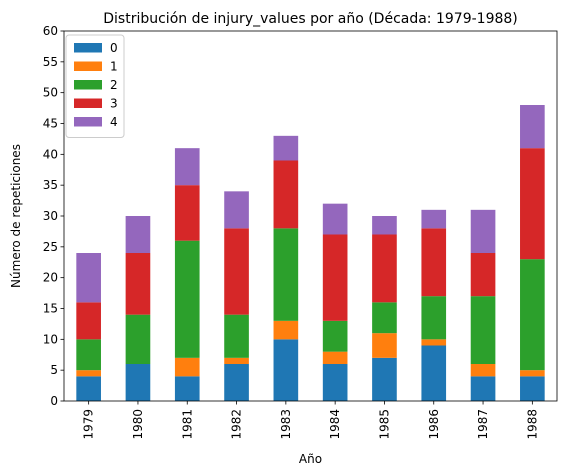  What do you see at coordinates (384, 424) in the screenshot?
I see `x-tick-label: 1985` at bounding box center [384, 424].